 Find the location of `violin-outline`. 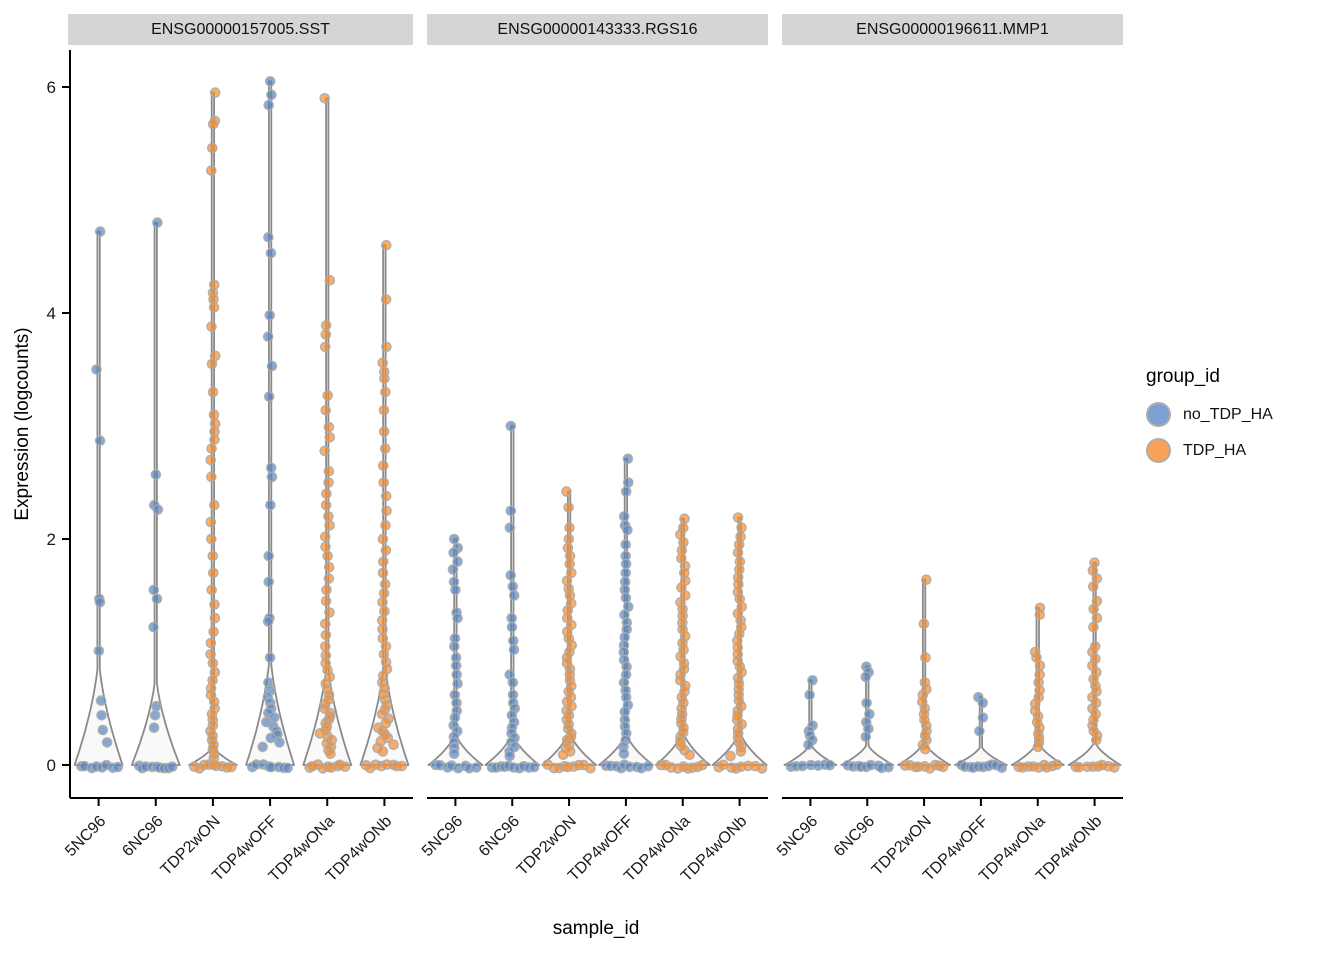

violin-outline is located at coordinates (98, 498).